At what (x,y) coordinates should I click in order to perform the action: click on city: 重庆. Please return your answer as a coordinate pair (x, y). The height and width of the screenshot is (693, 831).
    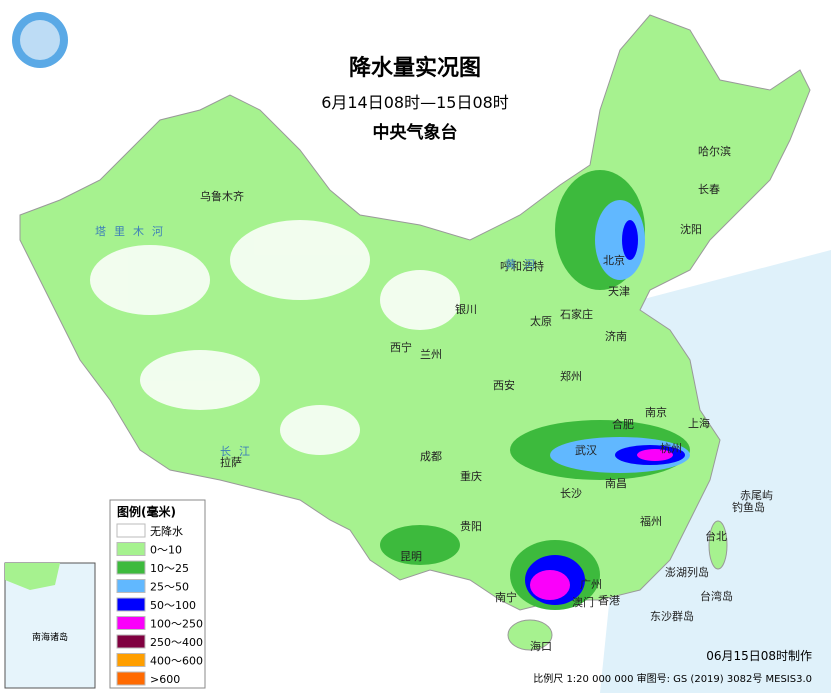
    Looking at the image, I should click on (471, 476).